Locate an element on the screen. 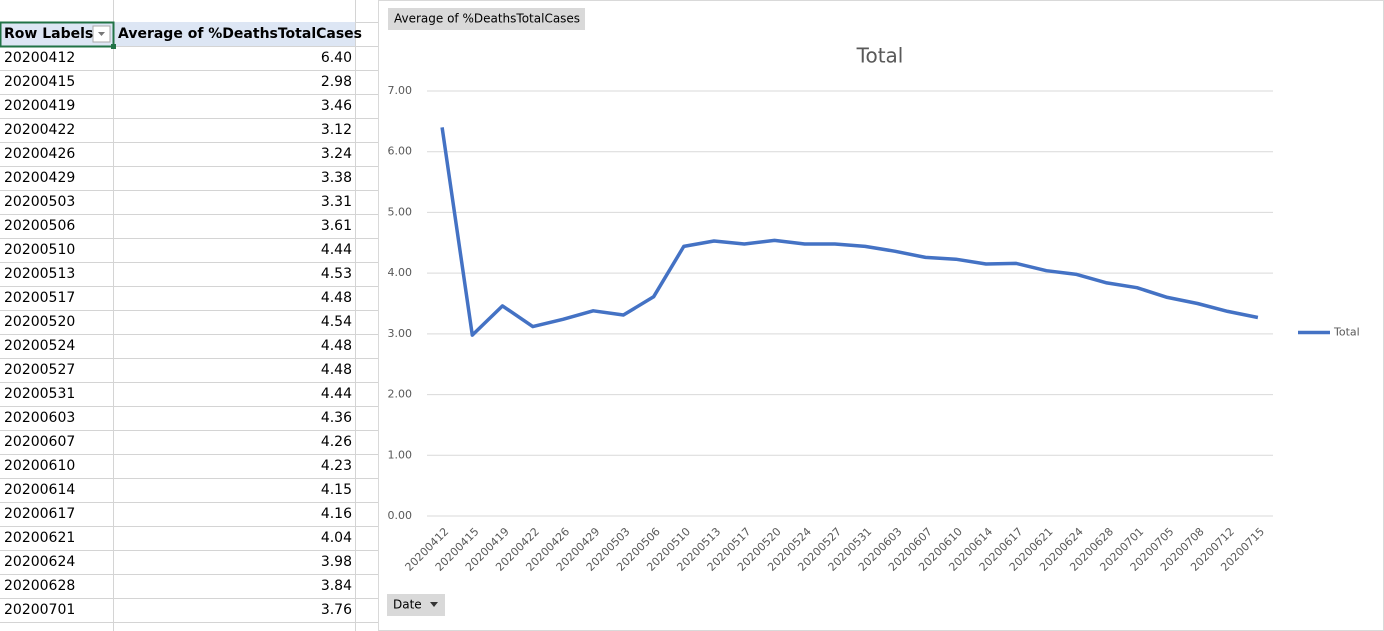 This screenshot has width=1384, height=631. selected-cell is located at coordinates (57, 34).